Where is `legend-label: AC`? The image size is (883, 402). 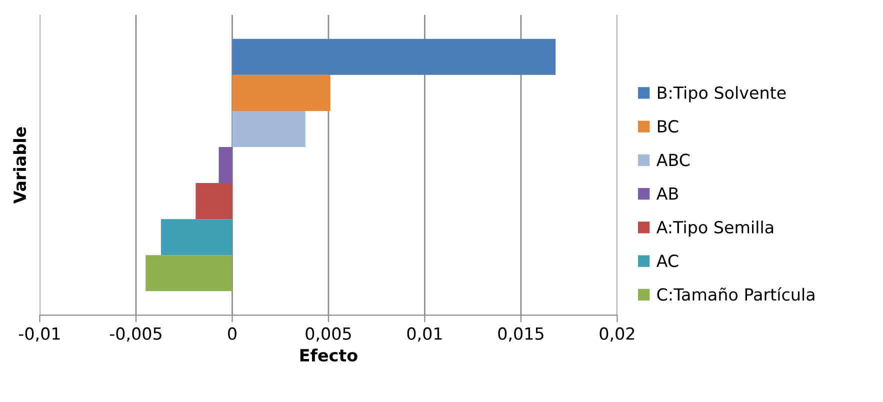 legend-label: AC is located at coordinates (667, 261).